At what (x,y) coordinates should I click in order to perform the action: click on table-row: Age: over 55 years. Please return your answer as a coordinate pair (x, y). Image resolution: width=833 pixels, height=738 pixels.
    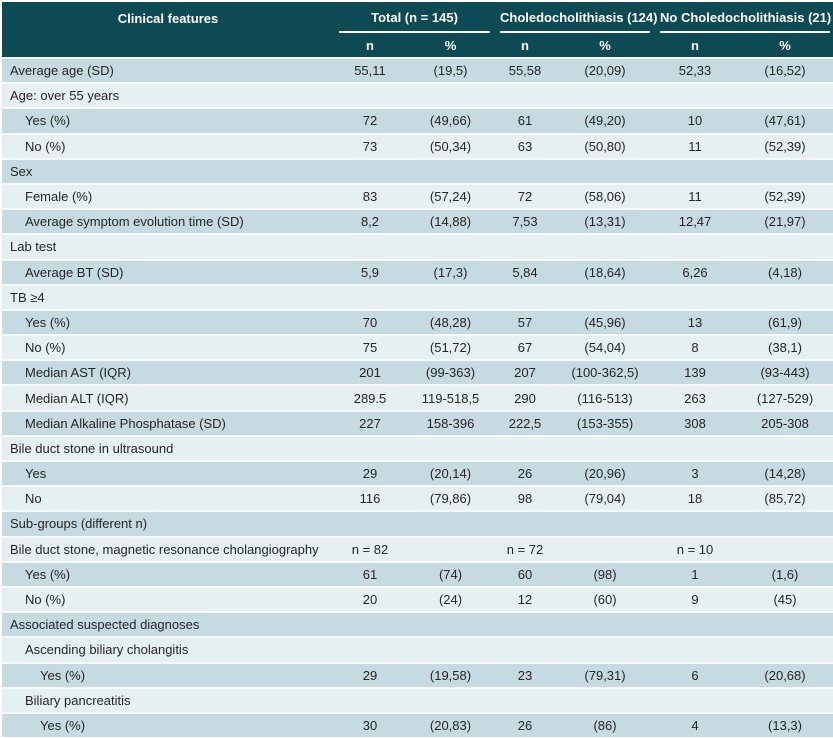
    Looking at the image, I should click on (417, 95).